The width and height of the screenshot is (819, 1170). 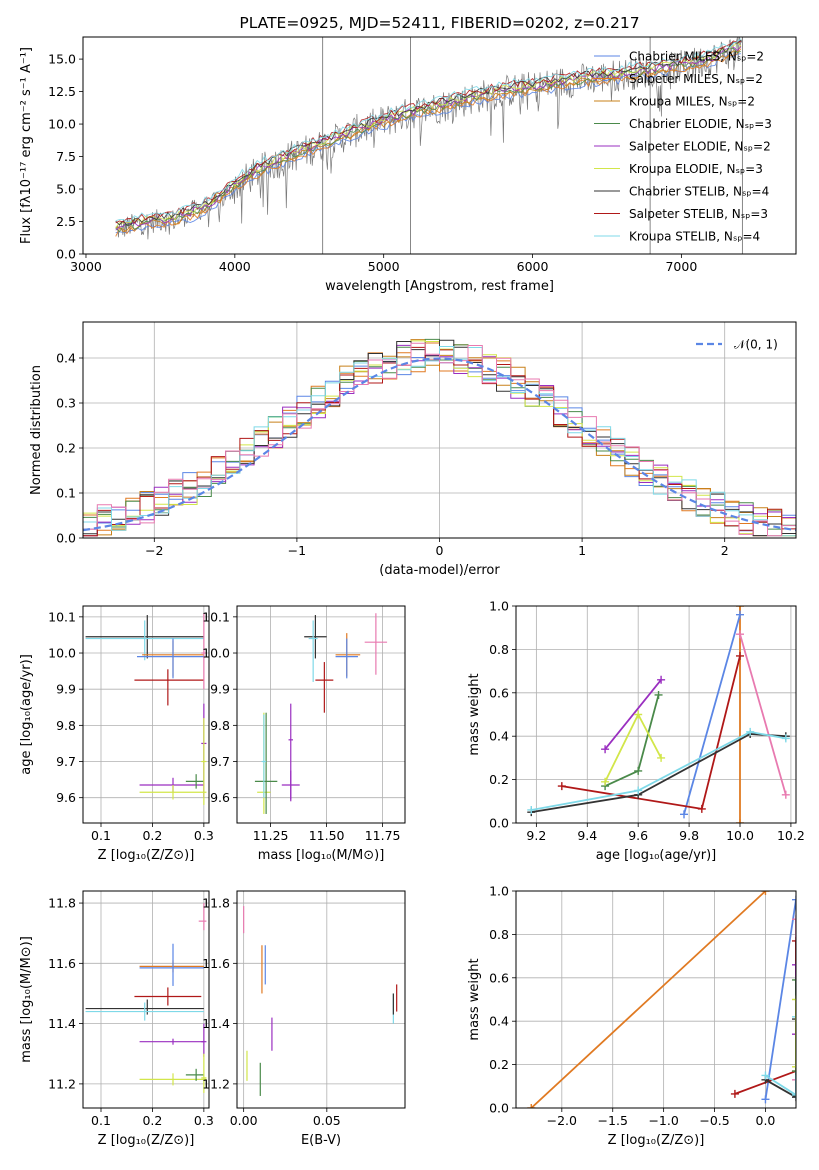 What do you see at coordinates (778, 1055) in the screenshot?
I see `weight-series-kroupa-stelib` at bounding box center [778, 1055].